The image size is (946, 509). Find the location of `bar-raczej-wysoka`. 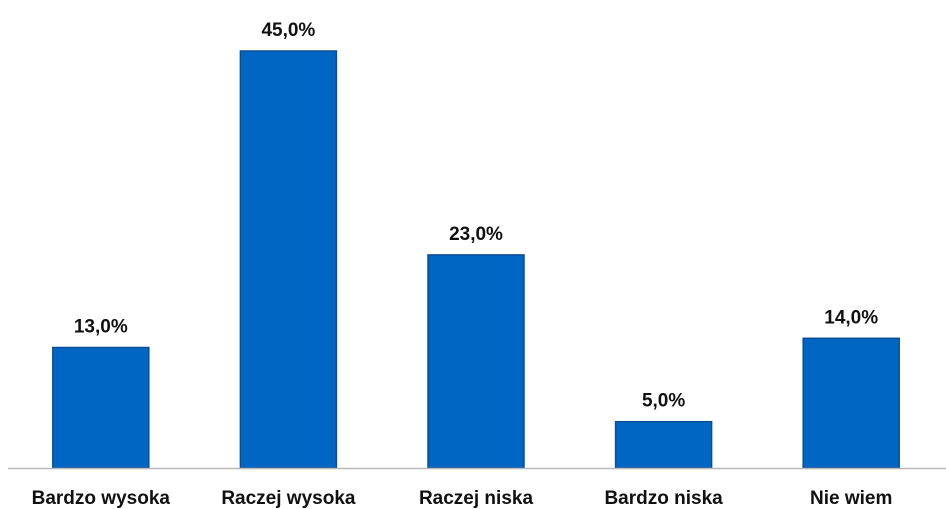

bar-raczej-wysoka is located at coordinates (288, 259).